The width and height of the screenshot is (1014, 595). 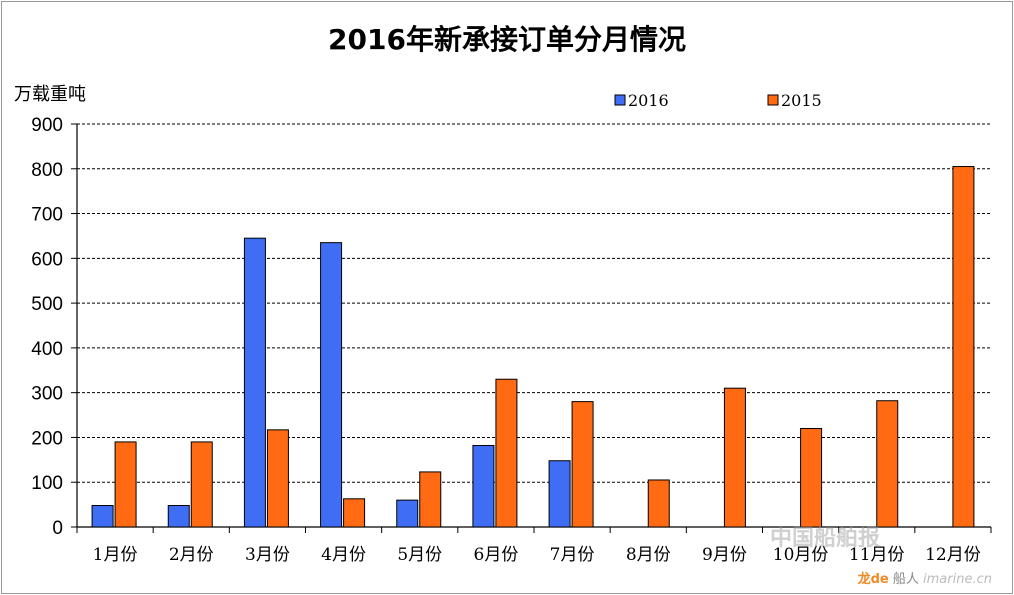 I want to click on watermark-brand-suffix: 船人, so click(x=905, y=579).